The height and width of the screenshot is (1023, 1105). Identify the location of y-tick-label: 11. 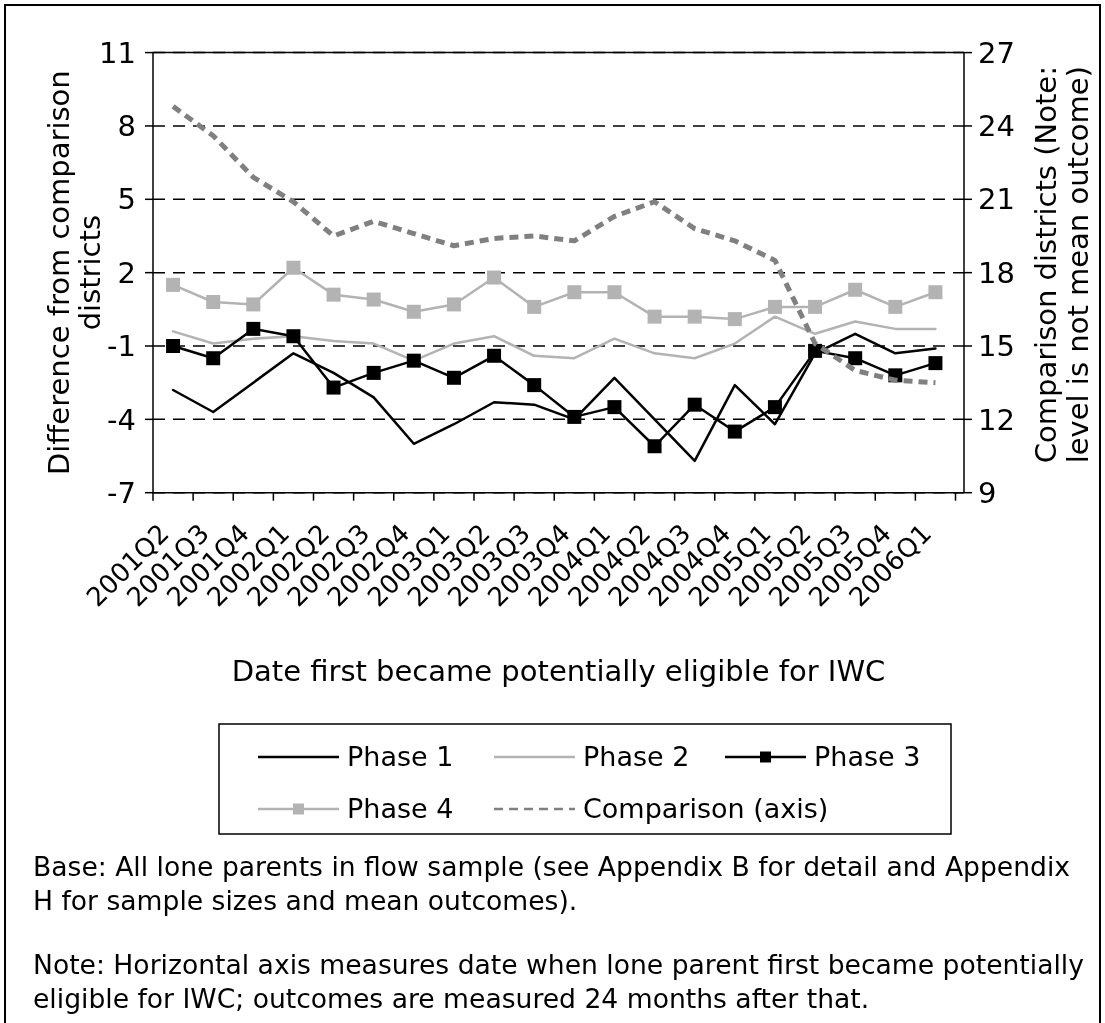
(117, 52).